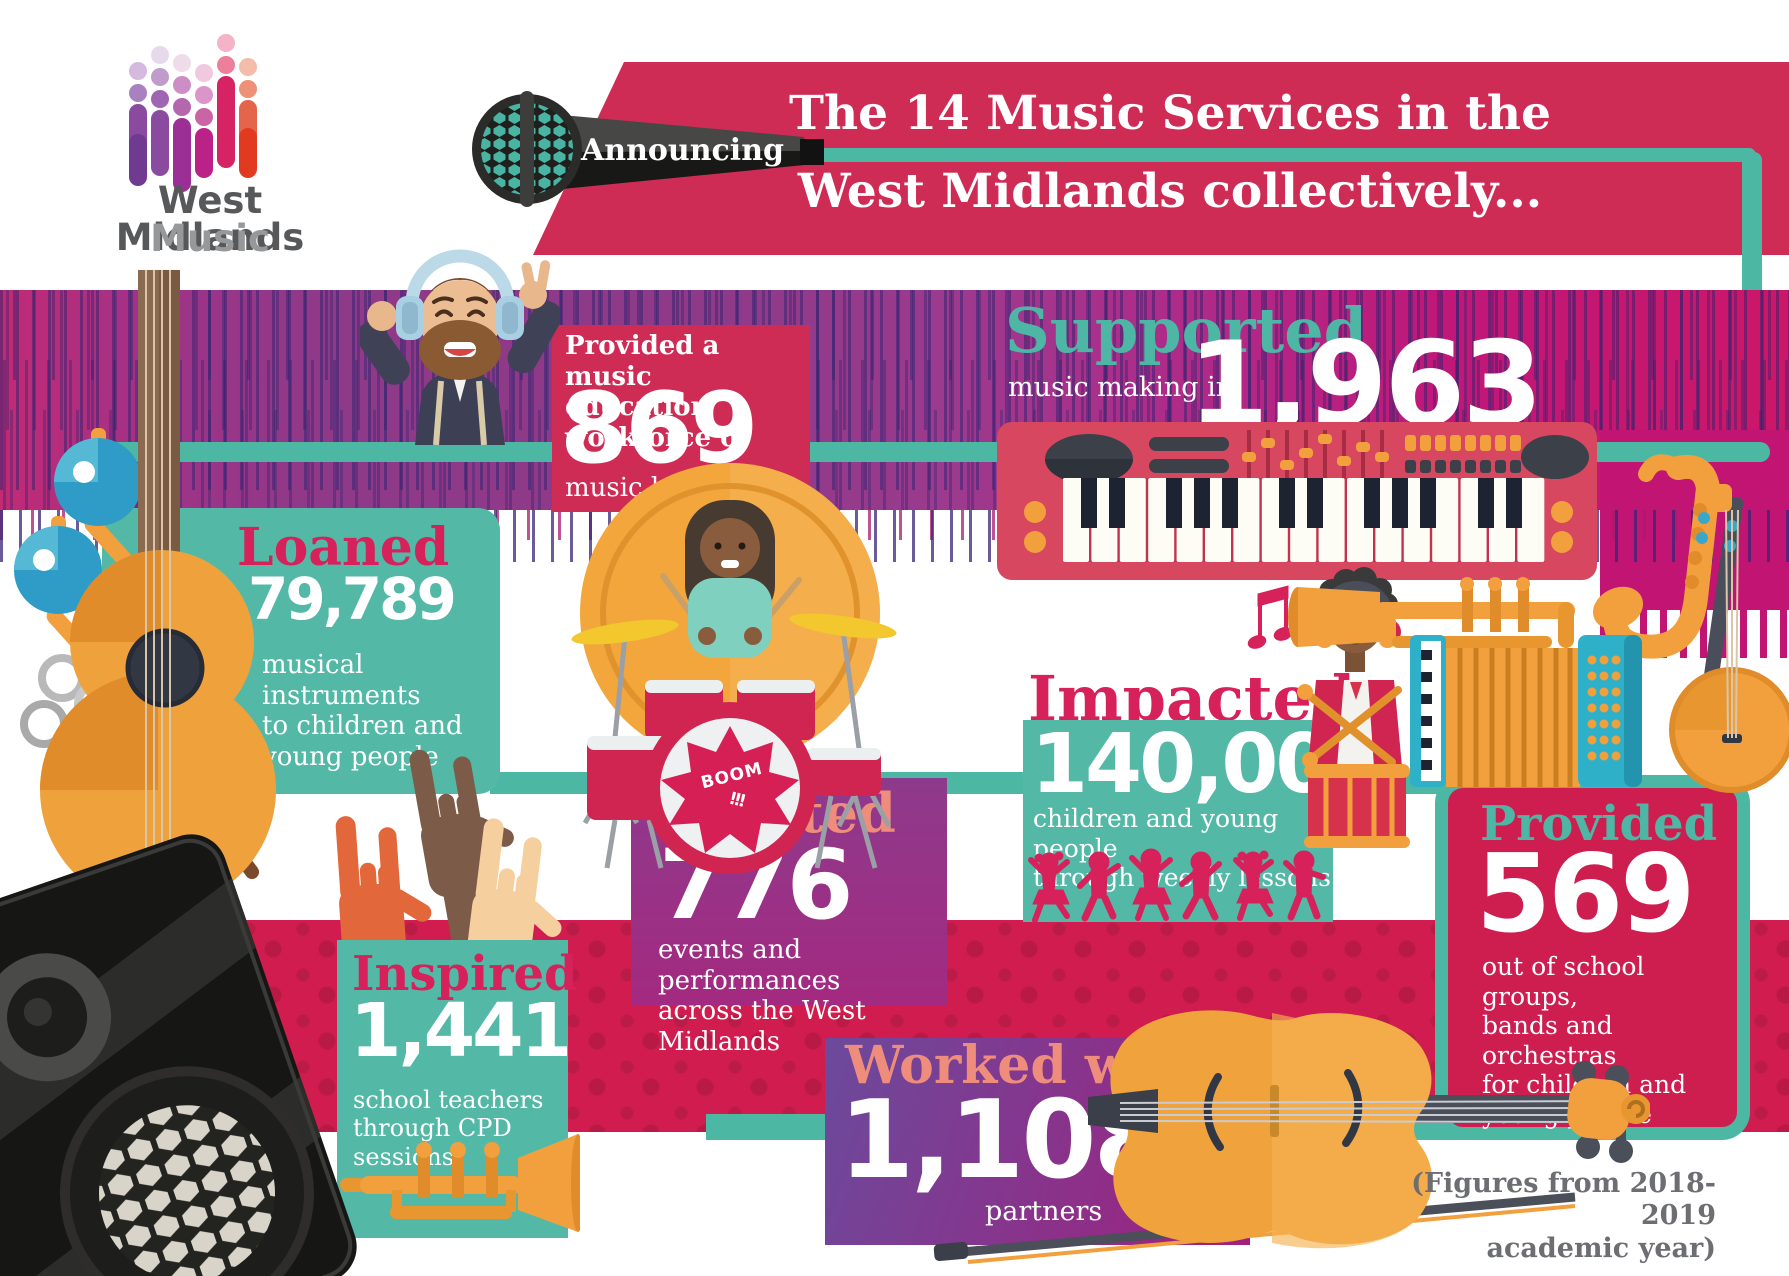 Image resolution: width=1789 pixels, height=1276 pixels. Describe the element at coordinates (145, 589) in the screenshot. I see `acoustic-guitar-icon` at that location.